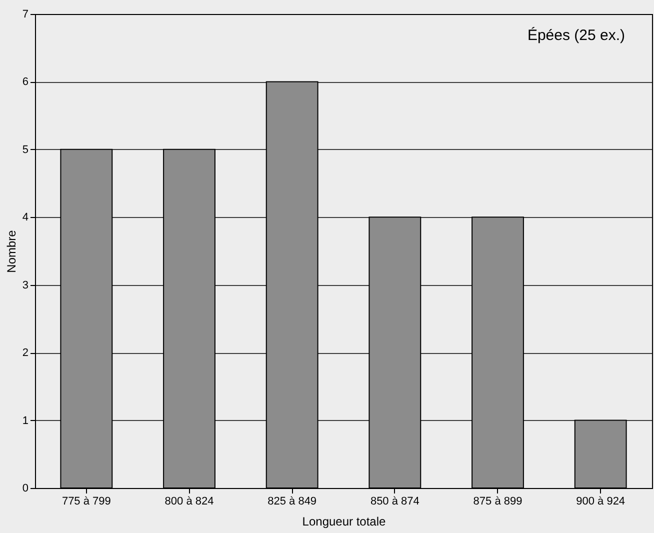 The image size is (654, 533). I want to click on y-tick-label: 0, so click(25, 488).